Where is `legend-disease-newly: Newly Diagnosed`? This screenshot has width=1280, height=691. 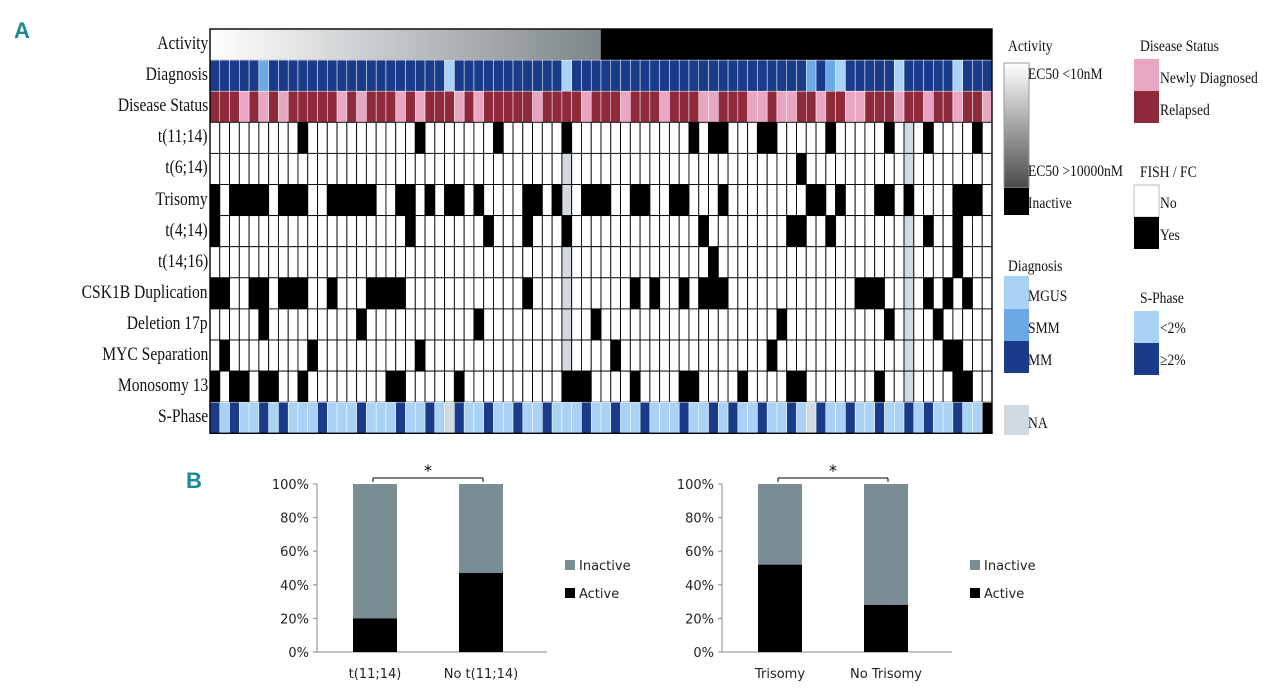
legend-disease-newly: Newly Diagnosed is located at coordinates (1209, 78).